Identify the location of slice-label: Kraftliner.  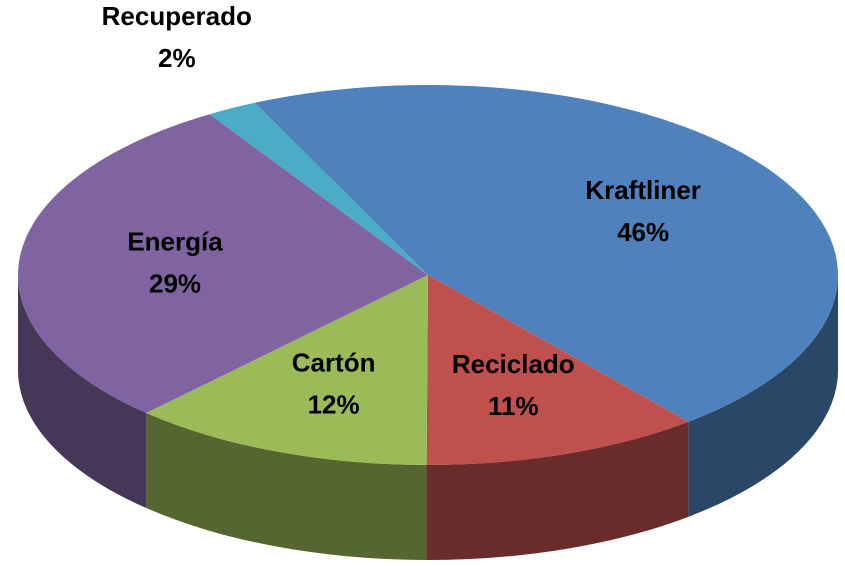
(643, 190).